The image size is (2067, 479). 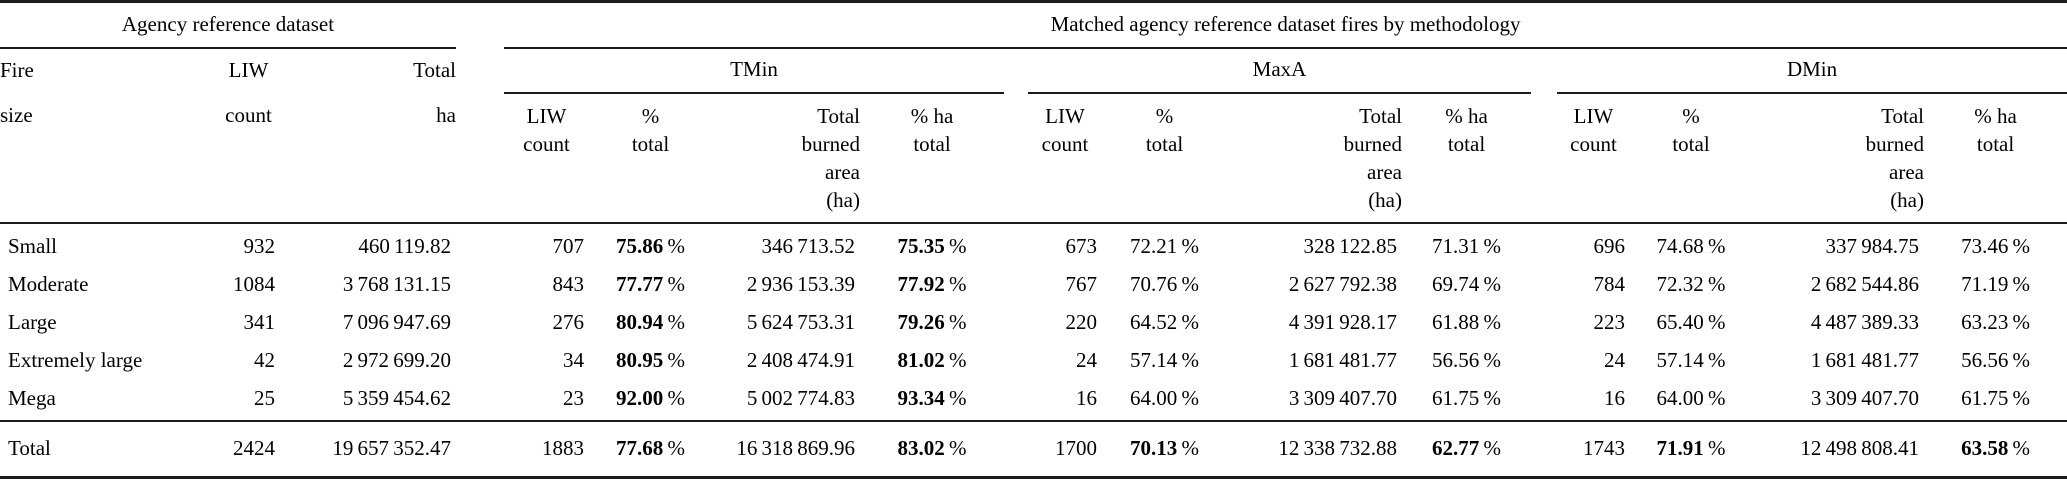 I want to click on dmin-pct-total-cell: 64.00 %, so click(x=1691, y=401).